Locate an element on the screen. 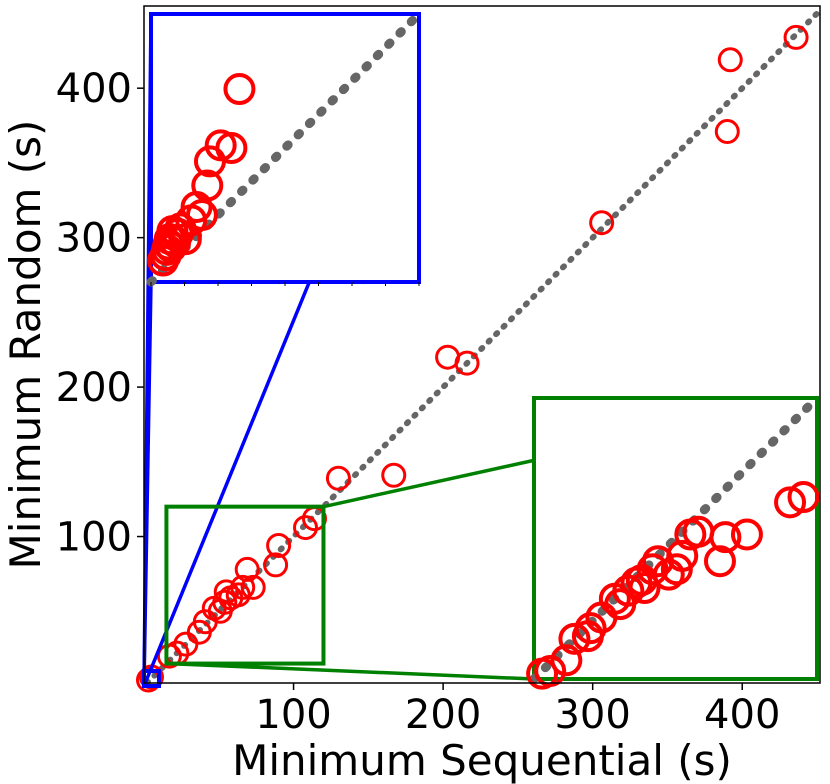 The image size is (830, 784). y-axis-label: Minimum Random (s) is located at coordinates (25, 345).